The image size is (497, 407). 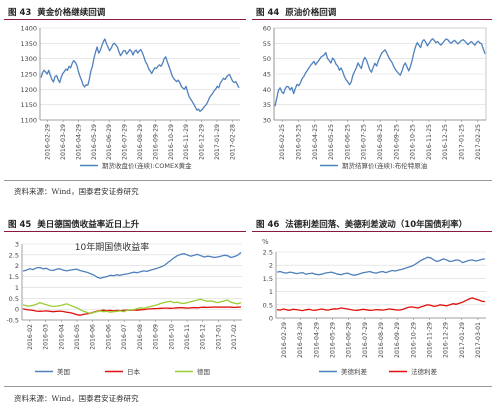 What do you see at coordinates (71, 13) in the screenshot?
I see `figure-43-caption: 黄金价格继续回调` at bounding box center [71, 13].